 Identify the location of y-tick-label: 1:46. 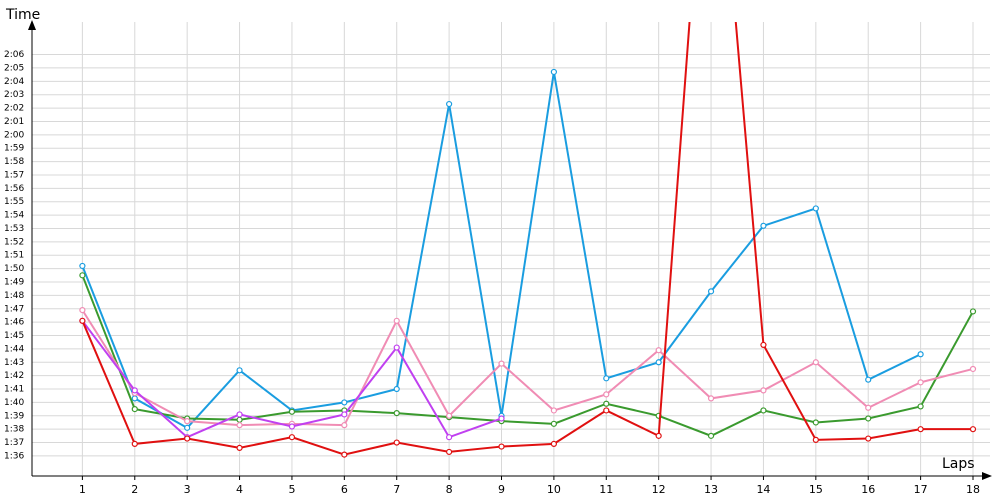
(14, 323).